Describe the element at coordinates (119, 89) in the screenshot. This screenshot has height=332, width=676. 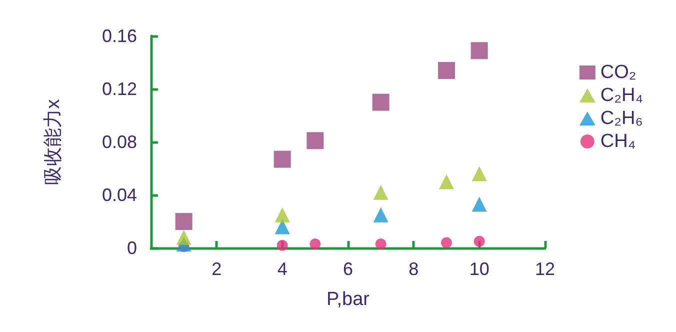
I see `y-tick-label: 0.12` at that location.